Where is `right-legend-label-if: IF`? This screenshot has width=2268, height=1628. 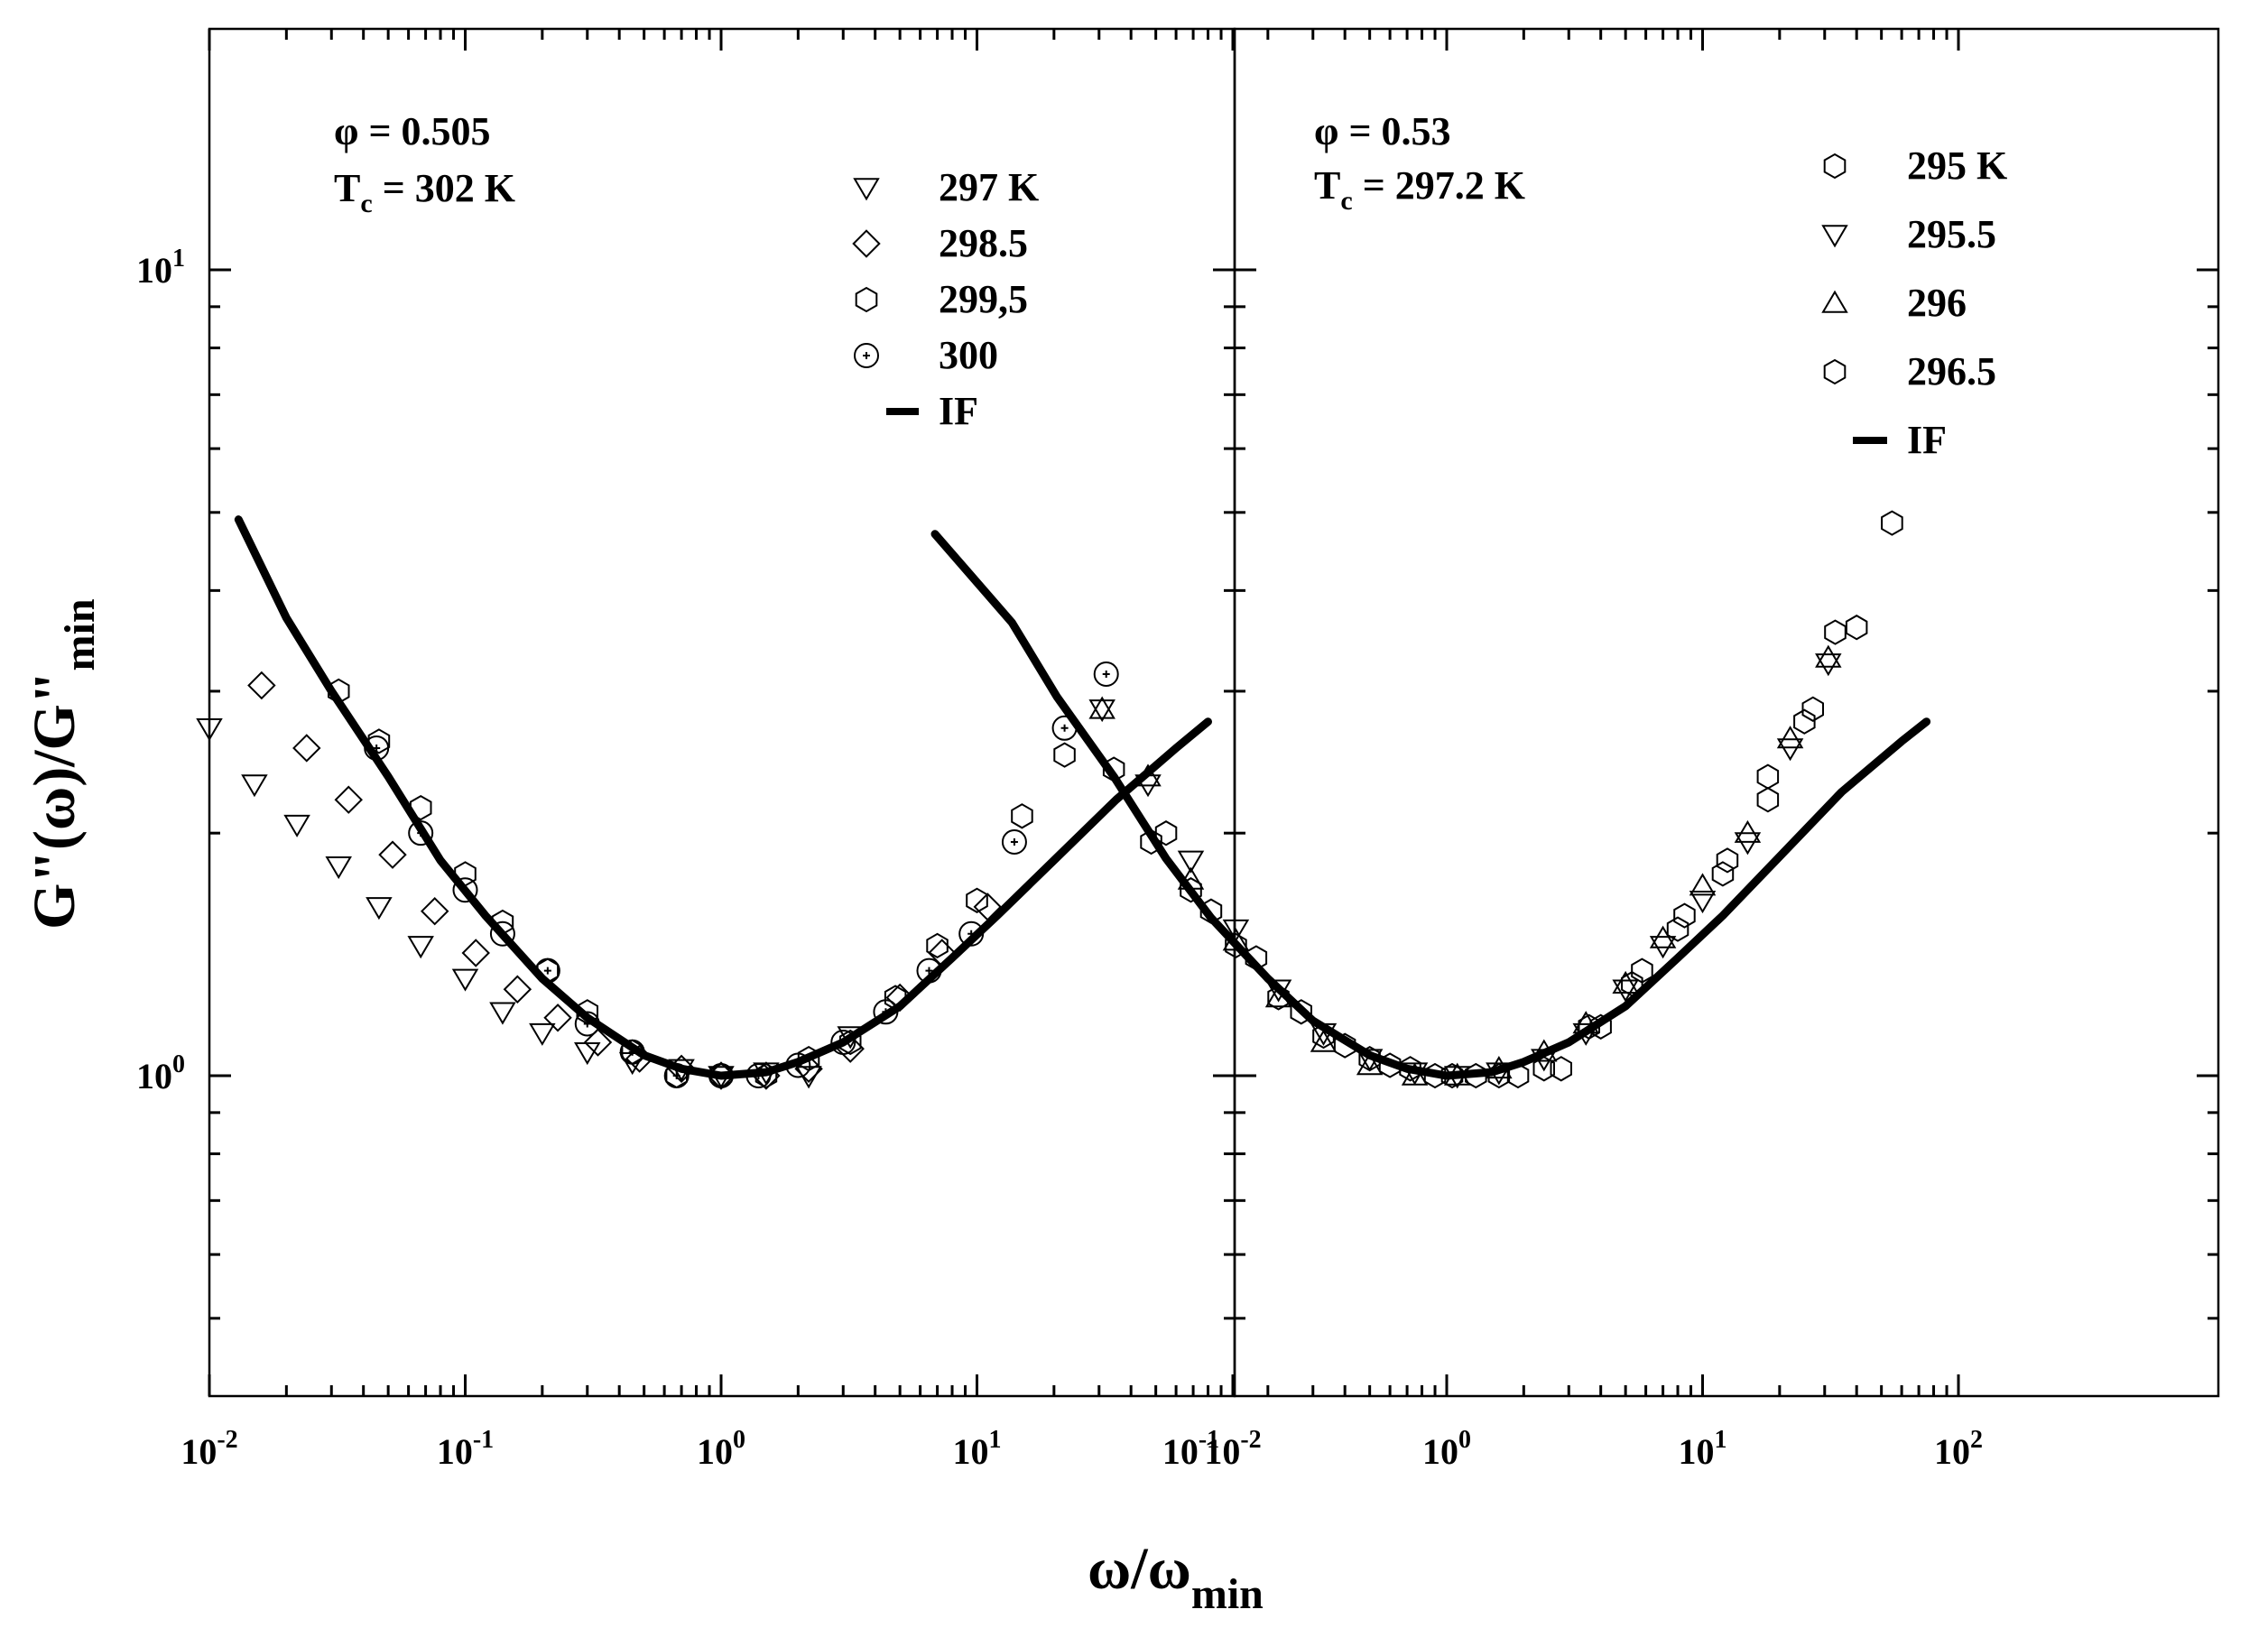 right-legend-label-if: IF is located at coordinates (1927, 440).